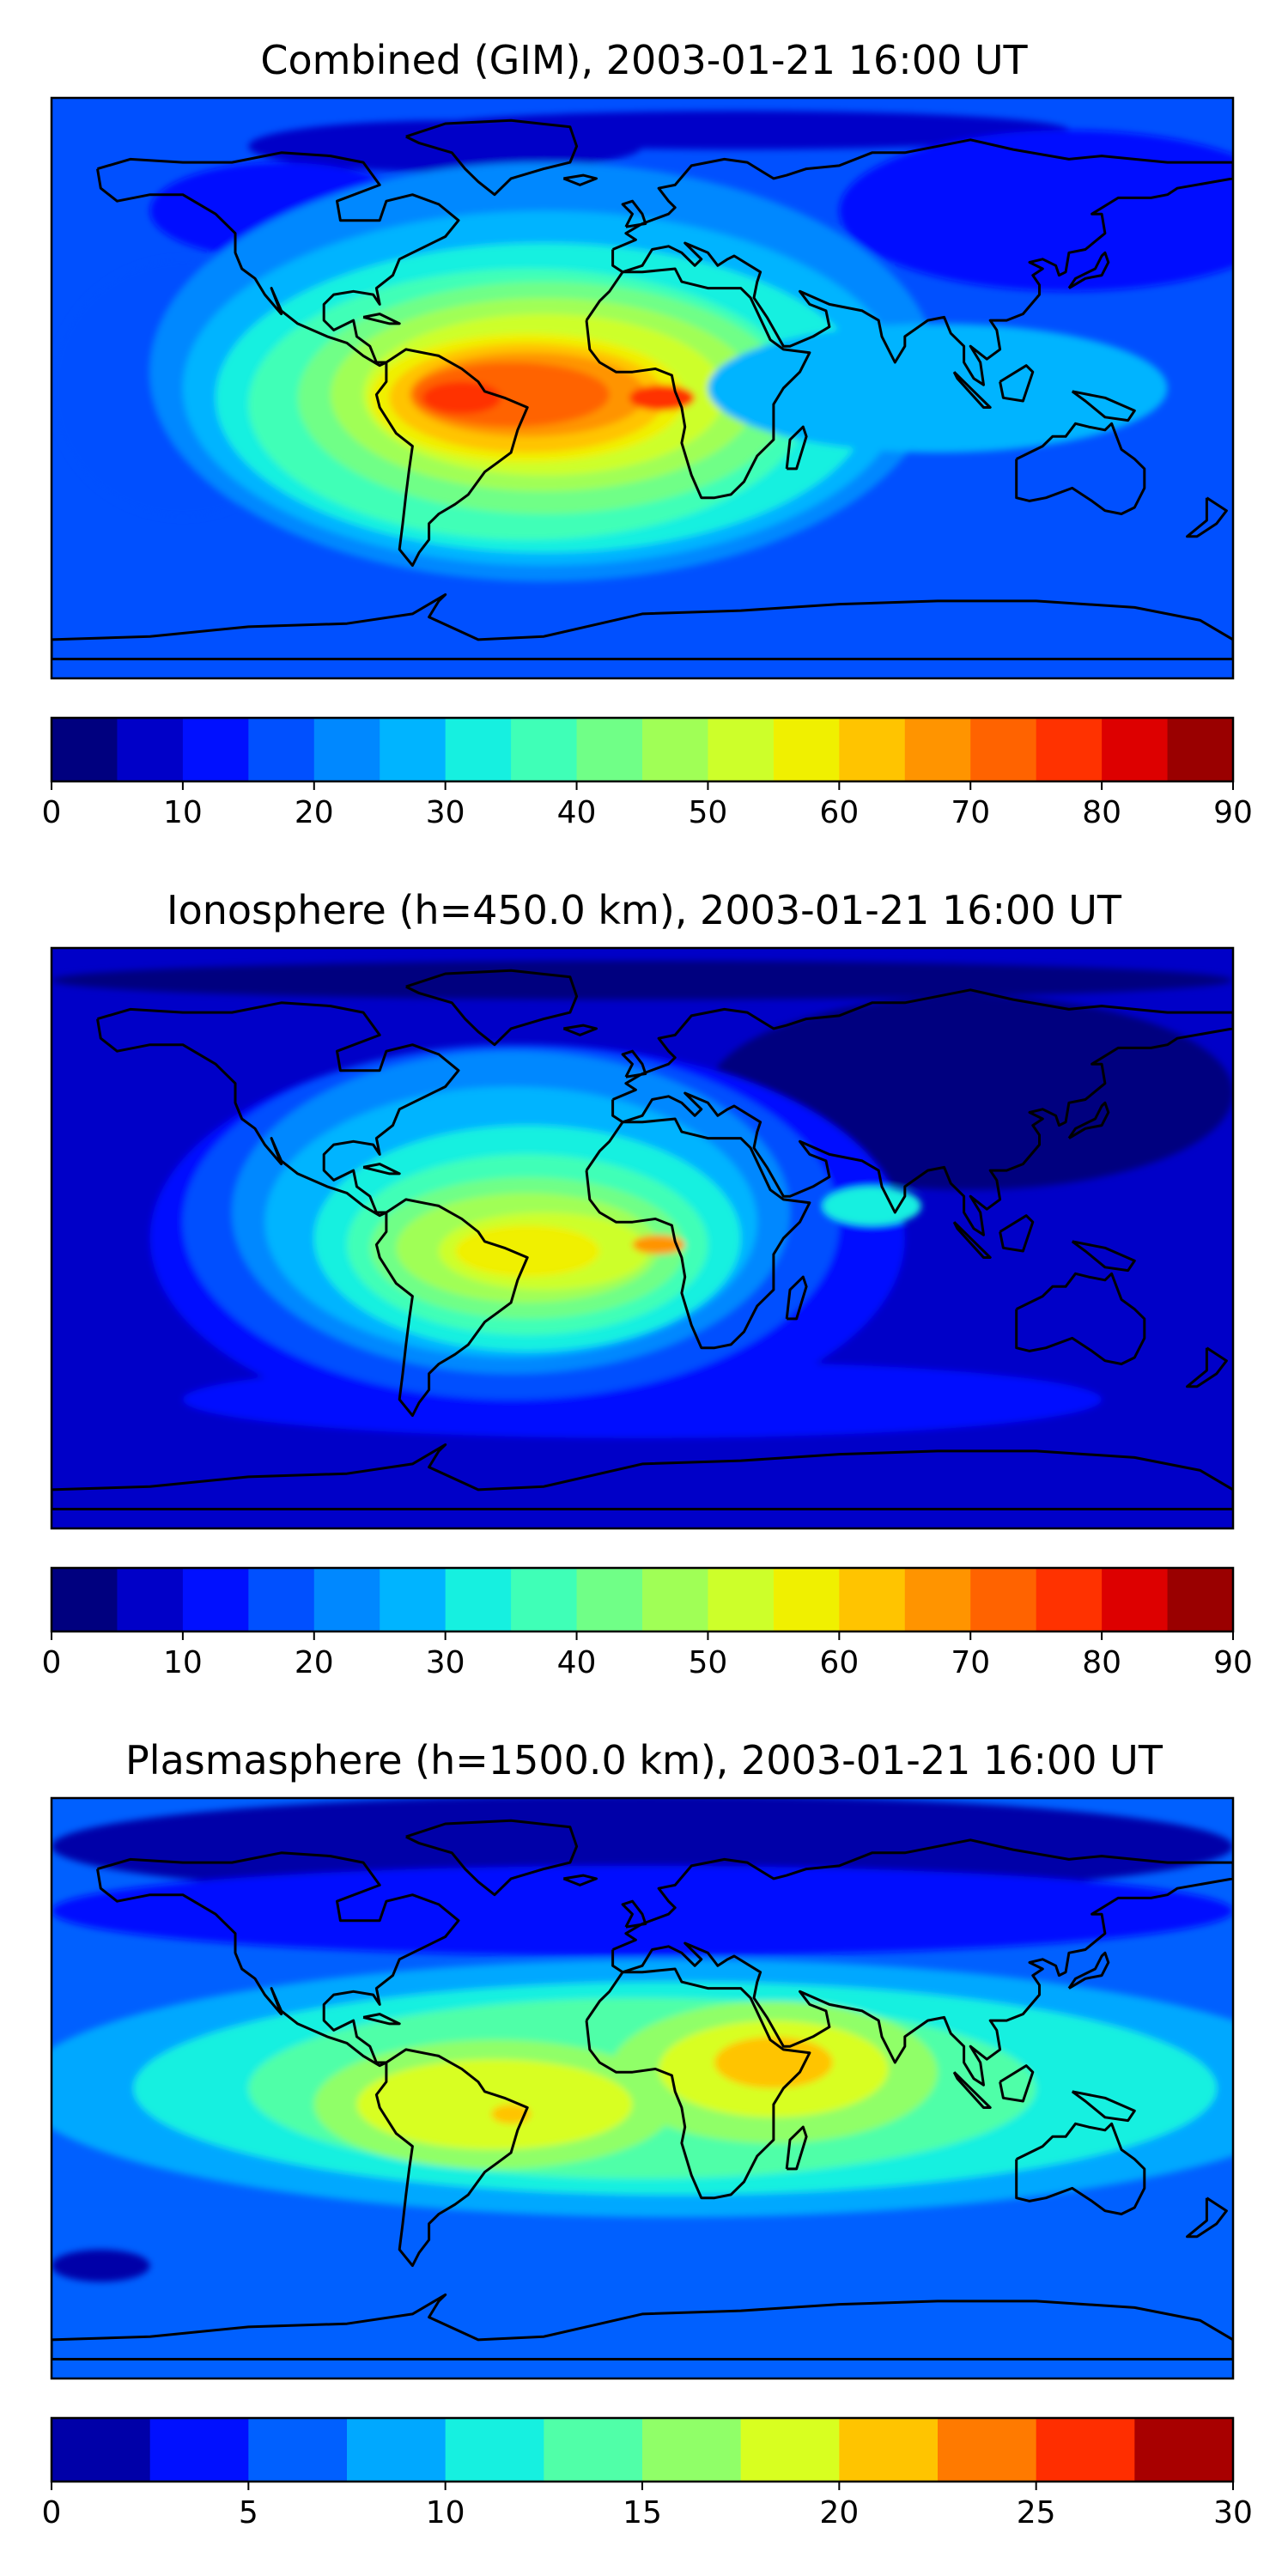 Image resolution: width=1288 pixels, height=2576 pixels. I want to click on colorbar-tick-label: 5, so click(249, 2513).